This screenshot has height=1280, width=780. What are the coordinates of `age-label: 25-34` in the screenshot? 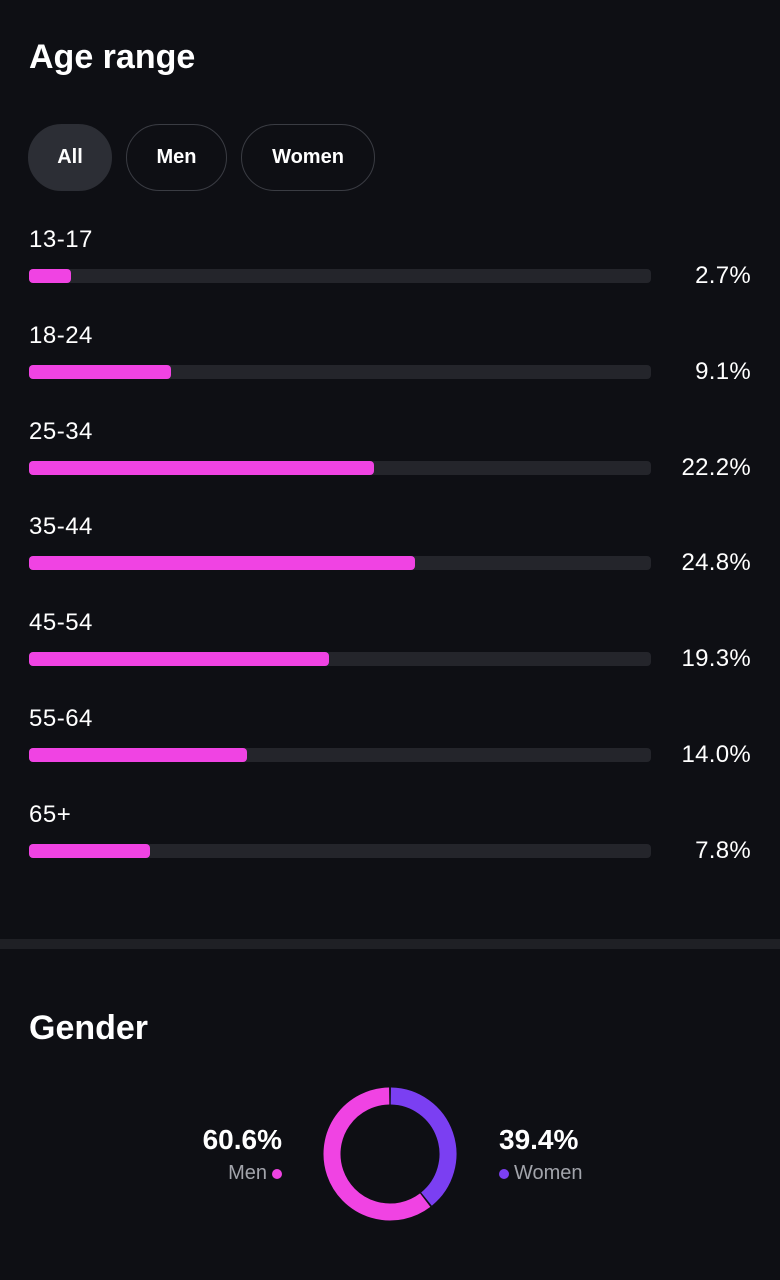 It's located at (61, 431).